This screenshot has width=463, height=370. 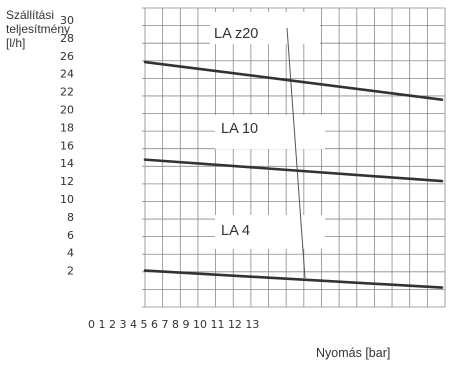 I want to click on y-tick-label: 6, so click(x=70, y=235).